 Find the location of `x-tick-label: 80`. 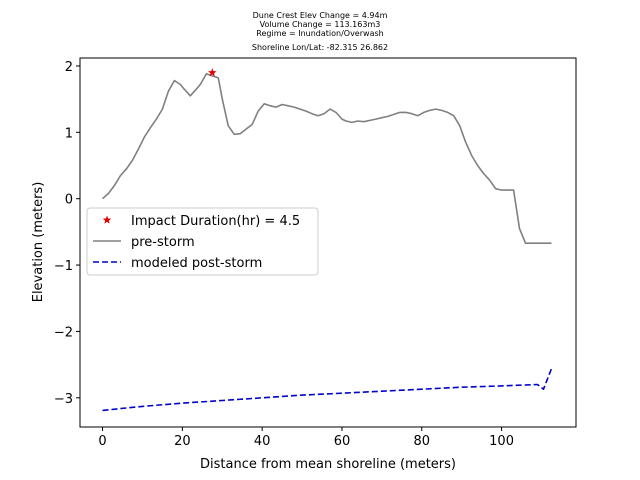

x-tick-label: 80 is located at coordinates (421, 441).